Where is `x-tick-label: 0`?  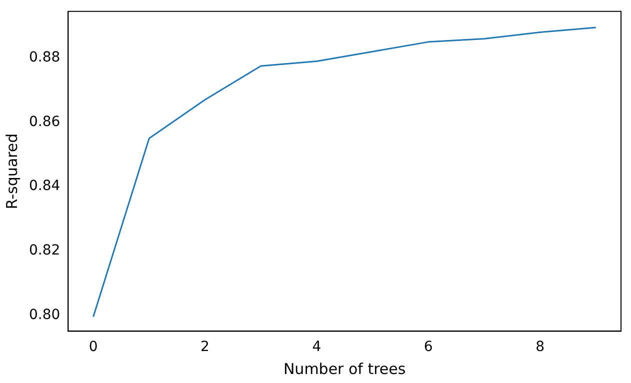
x-tick-label: 0 is located at coordinates (93, 347).